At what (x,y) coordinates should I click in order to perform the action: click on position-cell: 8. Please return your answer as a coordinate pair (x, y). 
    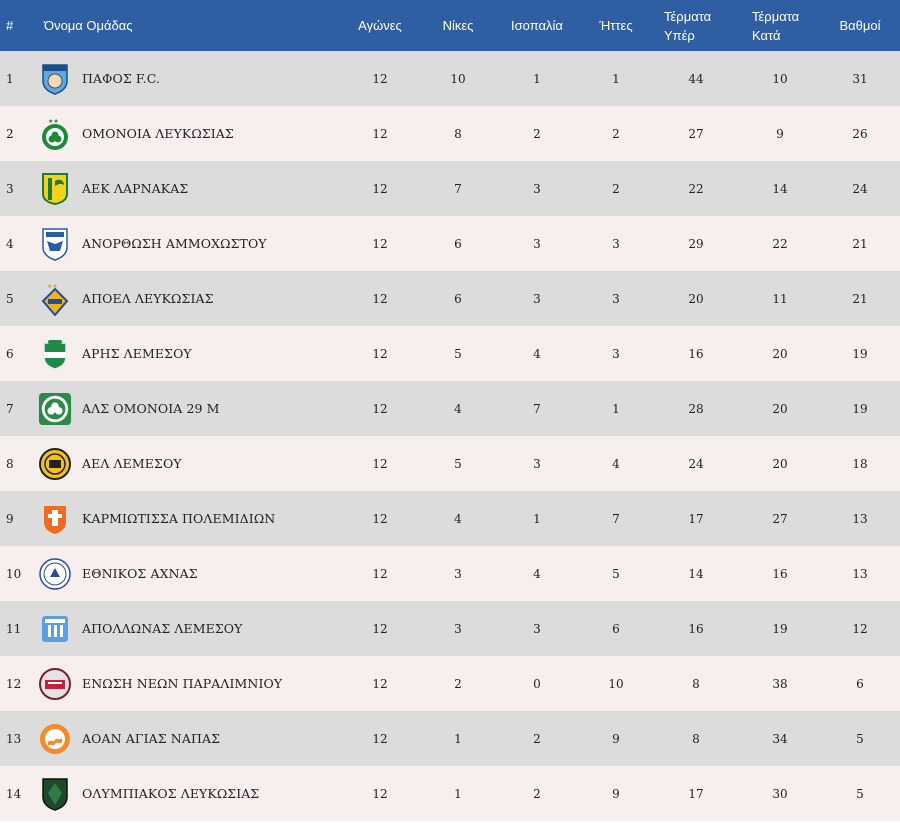
    Looking at the image, I should click on (10, 463).